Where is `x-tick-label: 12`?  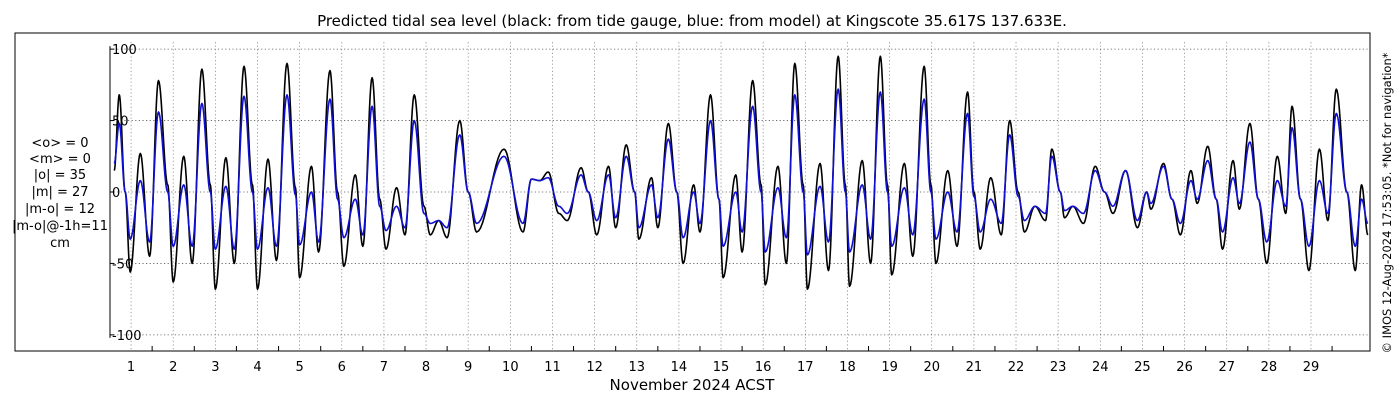 x-tick-label: 12 is located at coordinates (594, 367).